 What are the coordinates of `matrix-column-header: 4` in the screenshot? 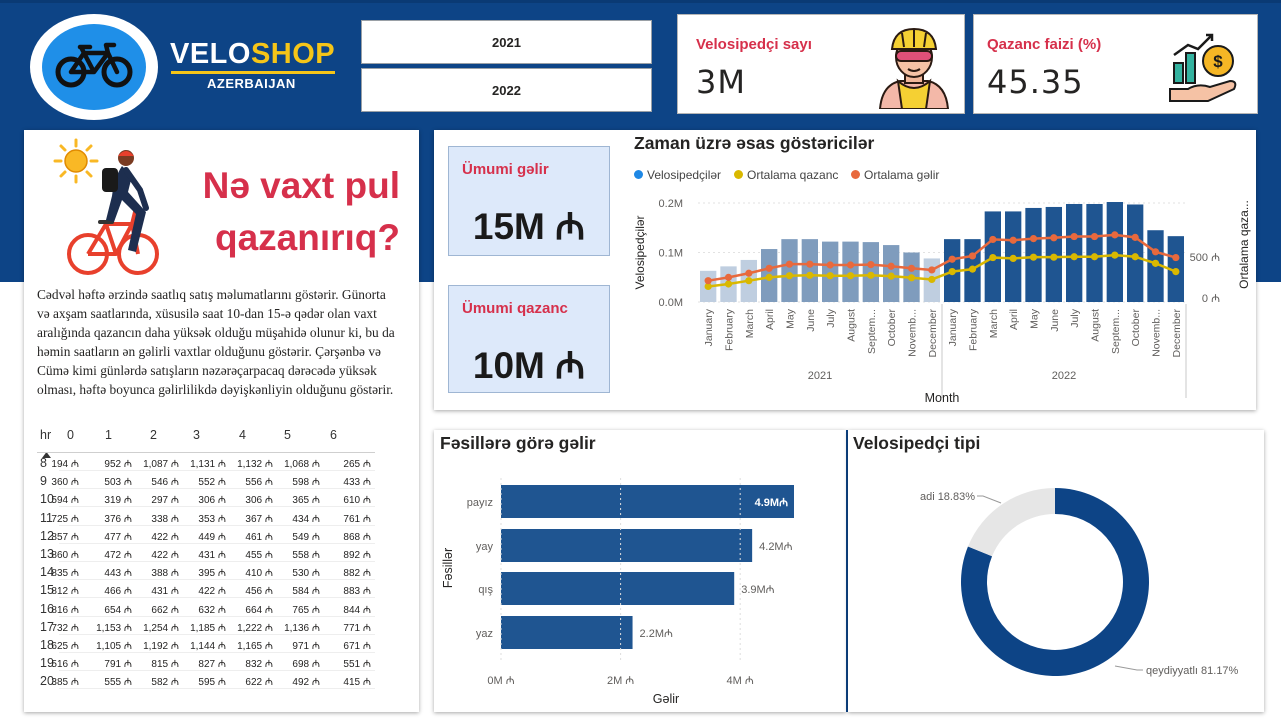 It's located at (242, 435).